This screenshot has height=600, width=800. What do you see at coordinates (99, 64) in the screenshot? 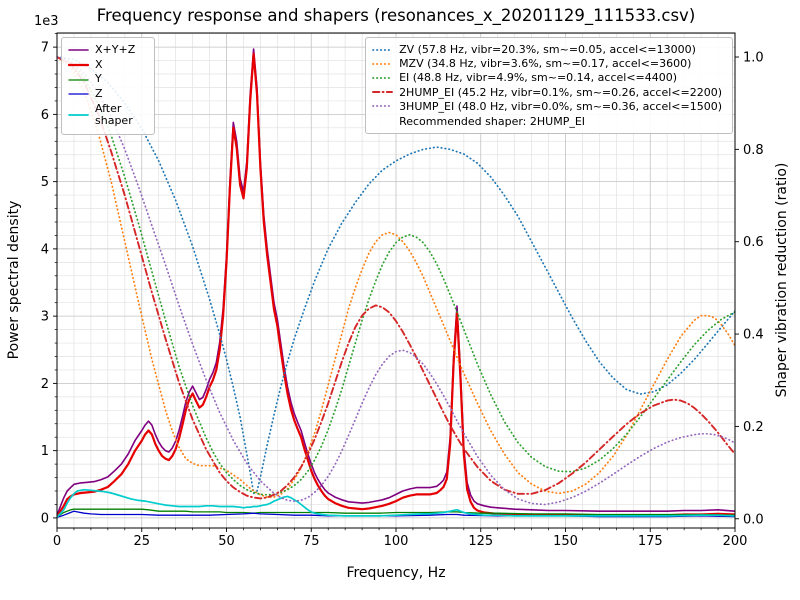
I see `legend-label: X` at bounding box center [99, 64].